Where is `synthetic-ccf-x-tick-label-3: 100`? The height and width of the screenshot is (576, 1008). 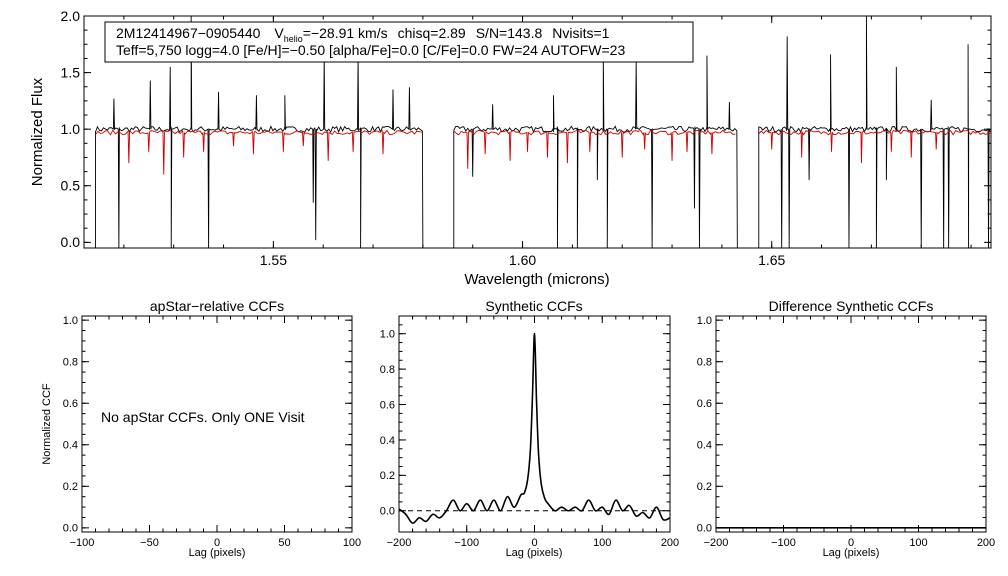
synthetic-ccf-x-tick-label-3: 100 is located at coordinates (602, 543).